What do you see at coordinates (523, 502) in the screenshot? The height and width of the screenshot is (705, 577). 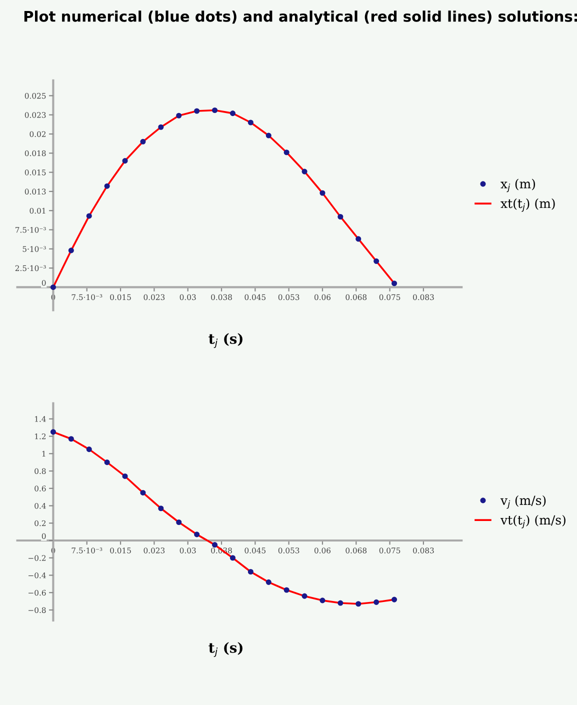 I see `legend-label: v$_{j}$ (m/s)` at bounding box center [523, 502].